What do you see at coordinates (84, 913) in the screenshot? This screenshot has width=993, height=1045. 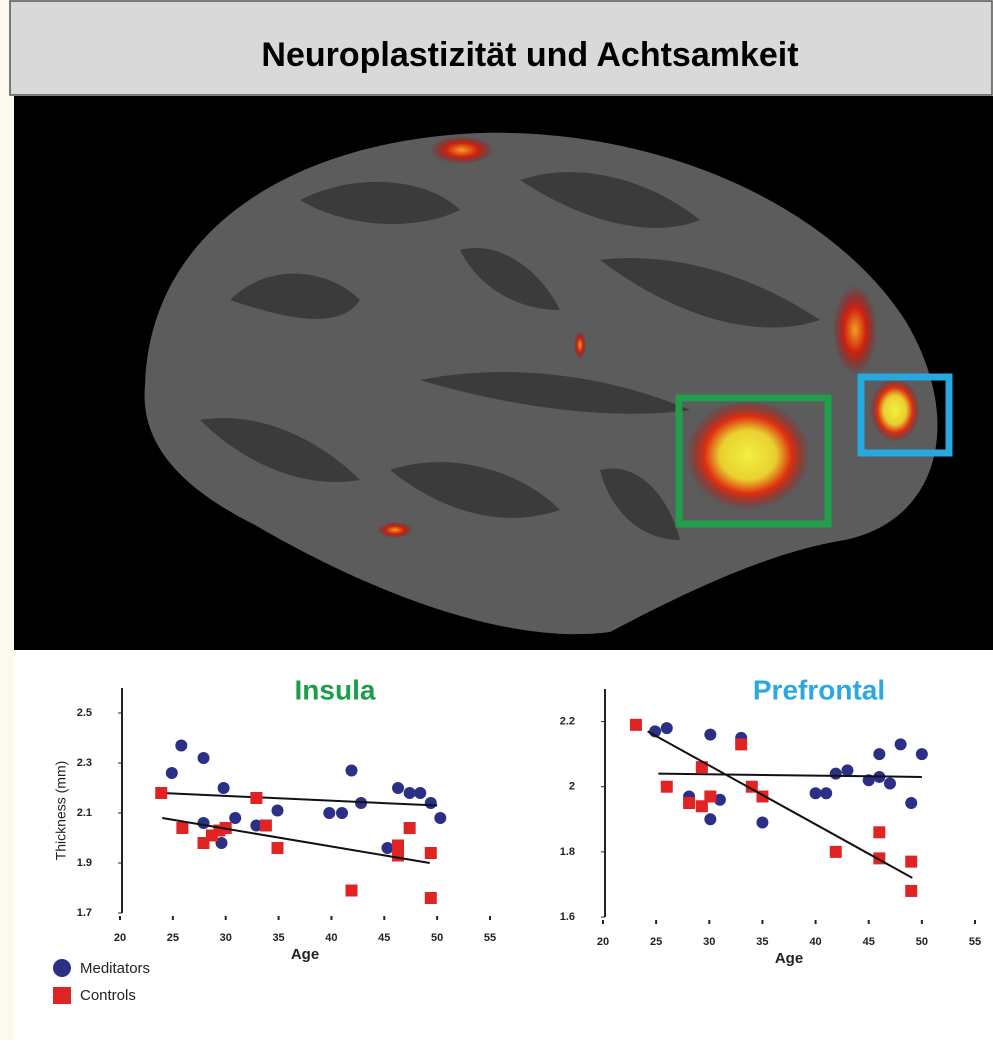 I see `y-tick-label: 1.7` at bounding box center [84, 913].